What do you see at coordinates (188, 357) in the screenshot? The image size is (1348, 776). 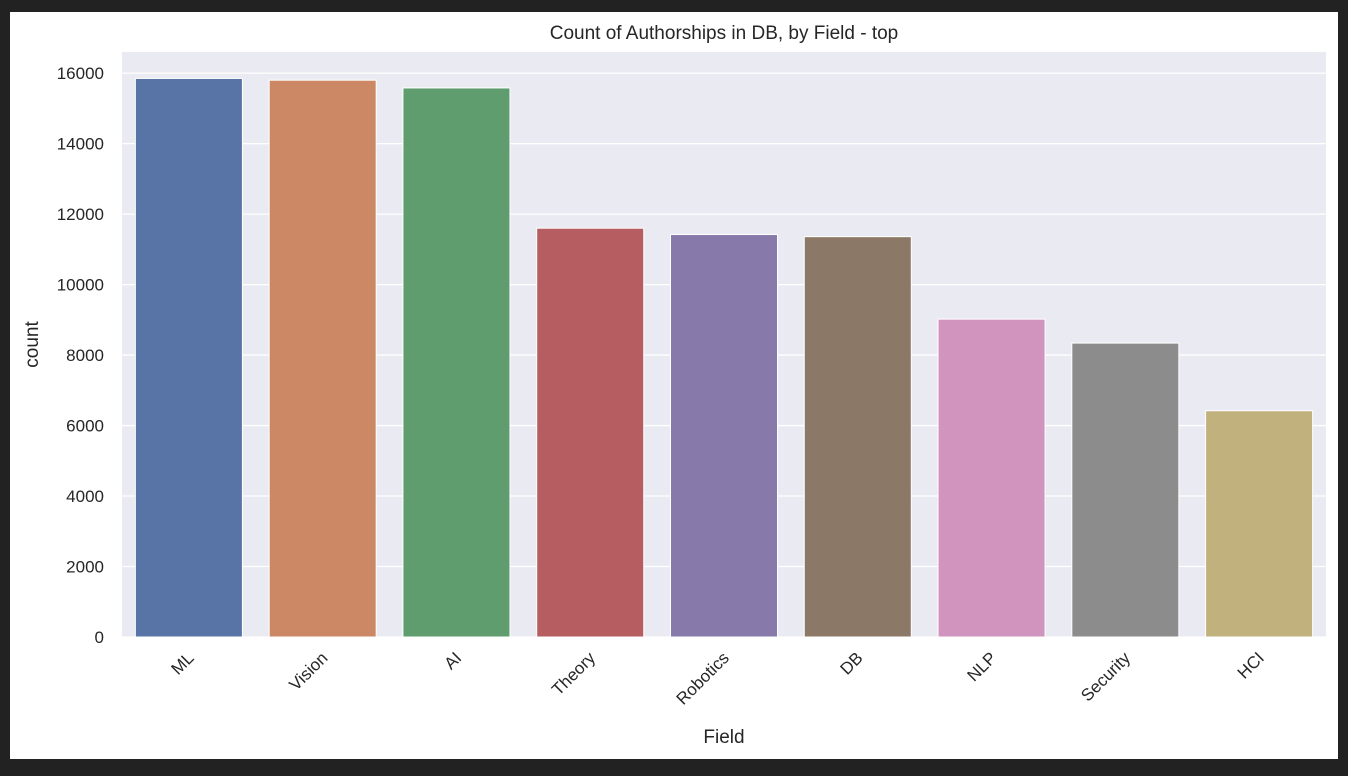 I see `bar-ml` at bounding box center [188, 357].